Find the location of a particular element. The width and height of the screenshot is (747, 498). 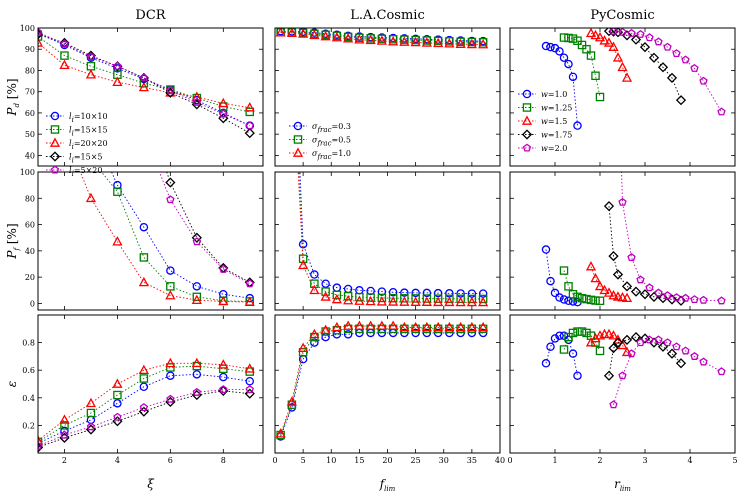

legend-label: σfrac=0.3 is located at coordinates (331, 128).